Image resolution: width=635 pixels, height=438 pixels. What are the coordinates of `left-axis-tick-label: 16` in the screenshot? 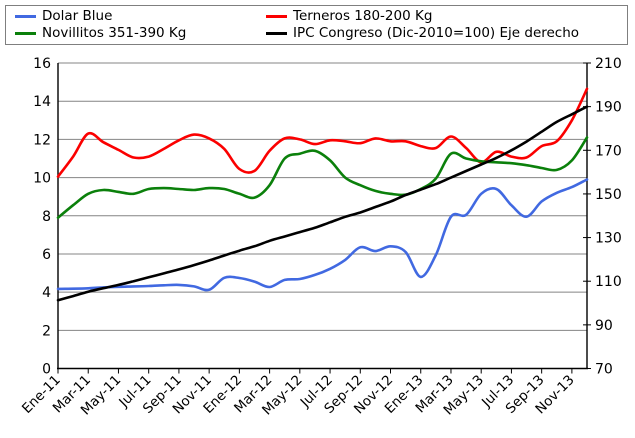 It's located at (42, 64).